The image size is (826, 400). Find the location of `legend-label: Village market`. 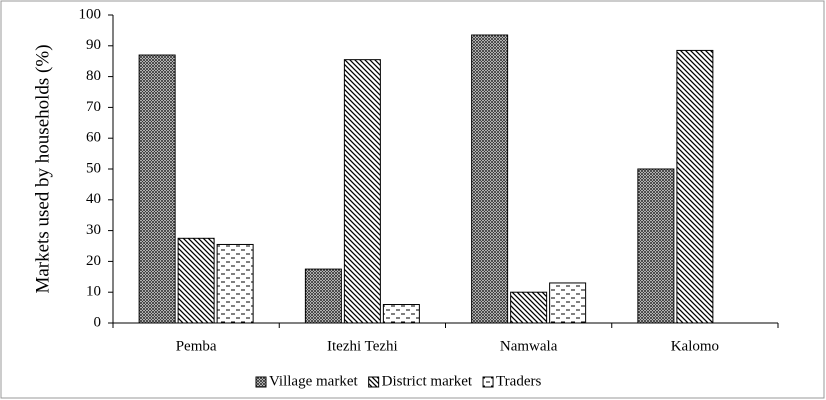

legend-label: Village market is located at coordinates (313, 381).